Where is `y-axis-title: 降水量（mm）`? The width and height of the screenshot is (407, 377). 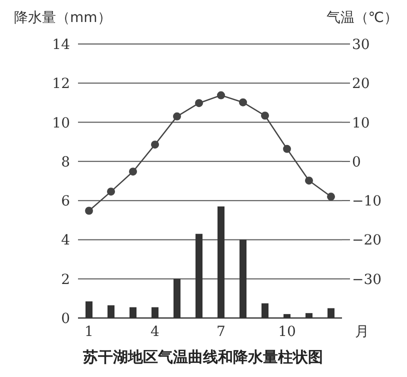
y-axis-title: 降水量（mm） is located at coordinates (63, 18).